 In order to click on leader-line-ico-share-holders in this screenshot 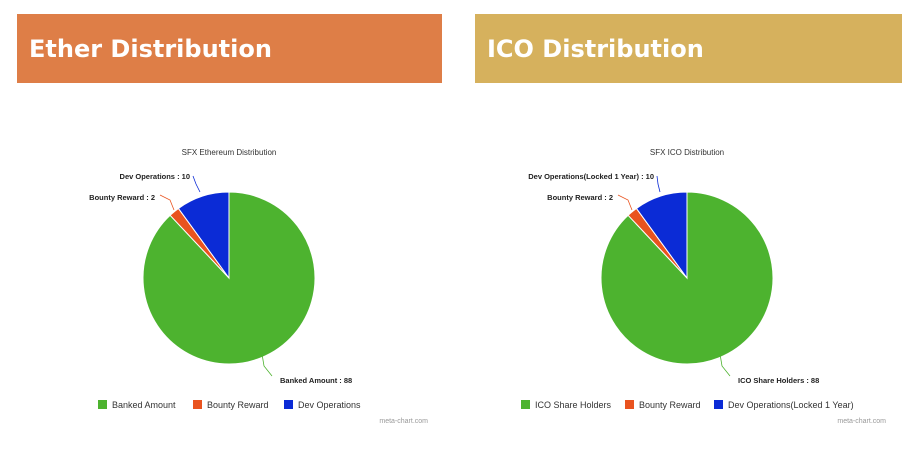, I will do `click(725, 365)`.